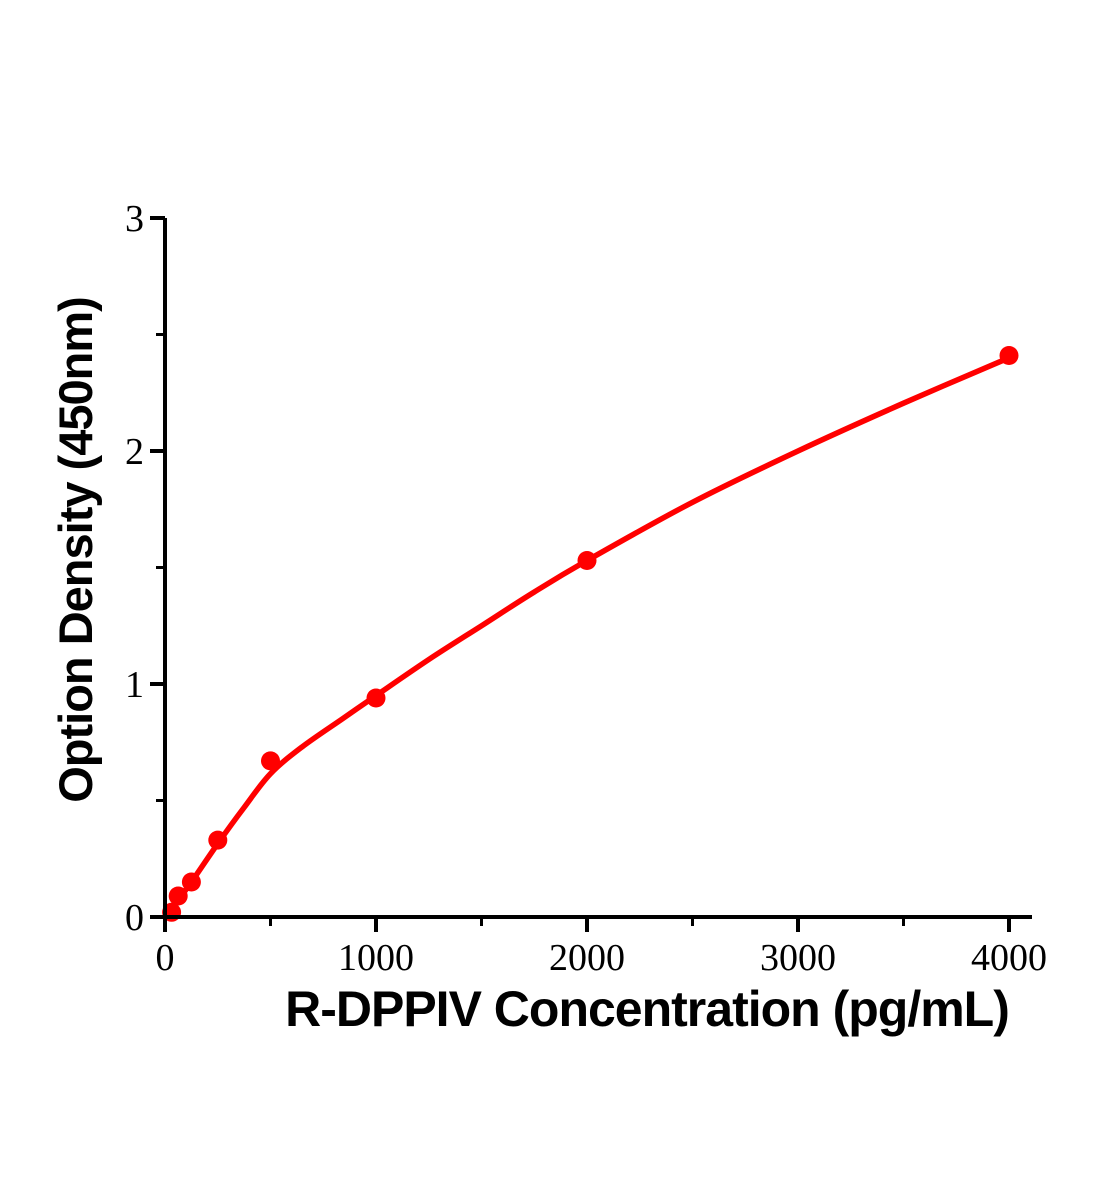 The image size is (1104, 1200). What do you see at coordinates (134, 918) in the screenshot?
I see `y-tick-label: 0` at bounding box center [134, 918].